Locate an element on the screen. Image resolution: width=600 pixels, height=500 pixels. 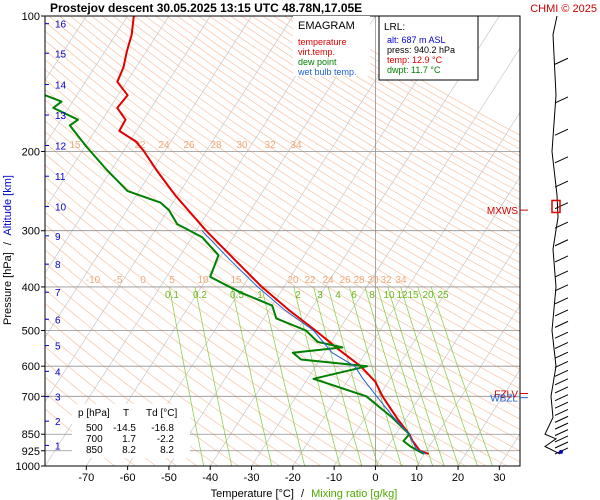
altitude-tick-label: 1 is located at coordinates (58, 446).